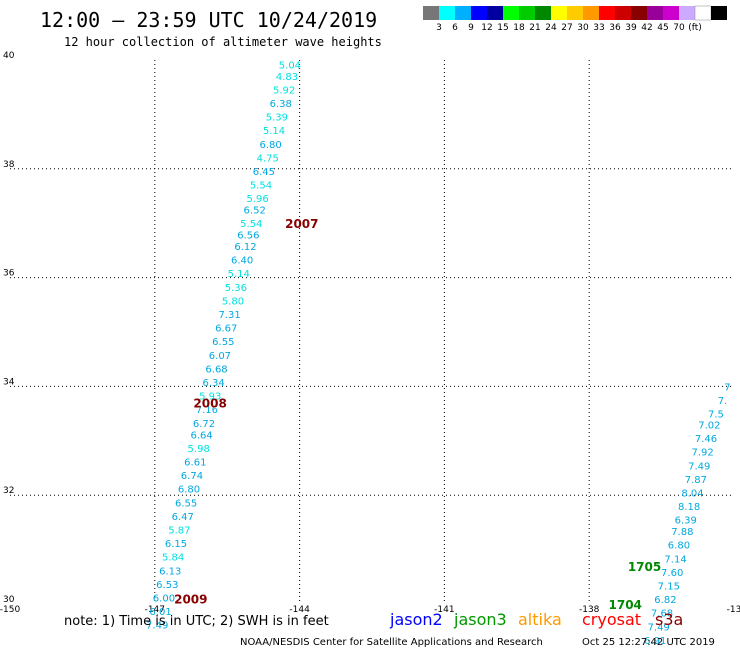 Image resolution: width=740 pixels, height=650 pixels. I want to click on swh-value-label: 7.02, so click(709, 425).